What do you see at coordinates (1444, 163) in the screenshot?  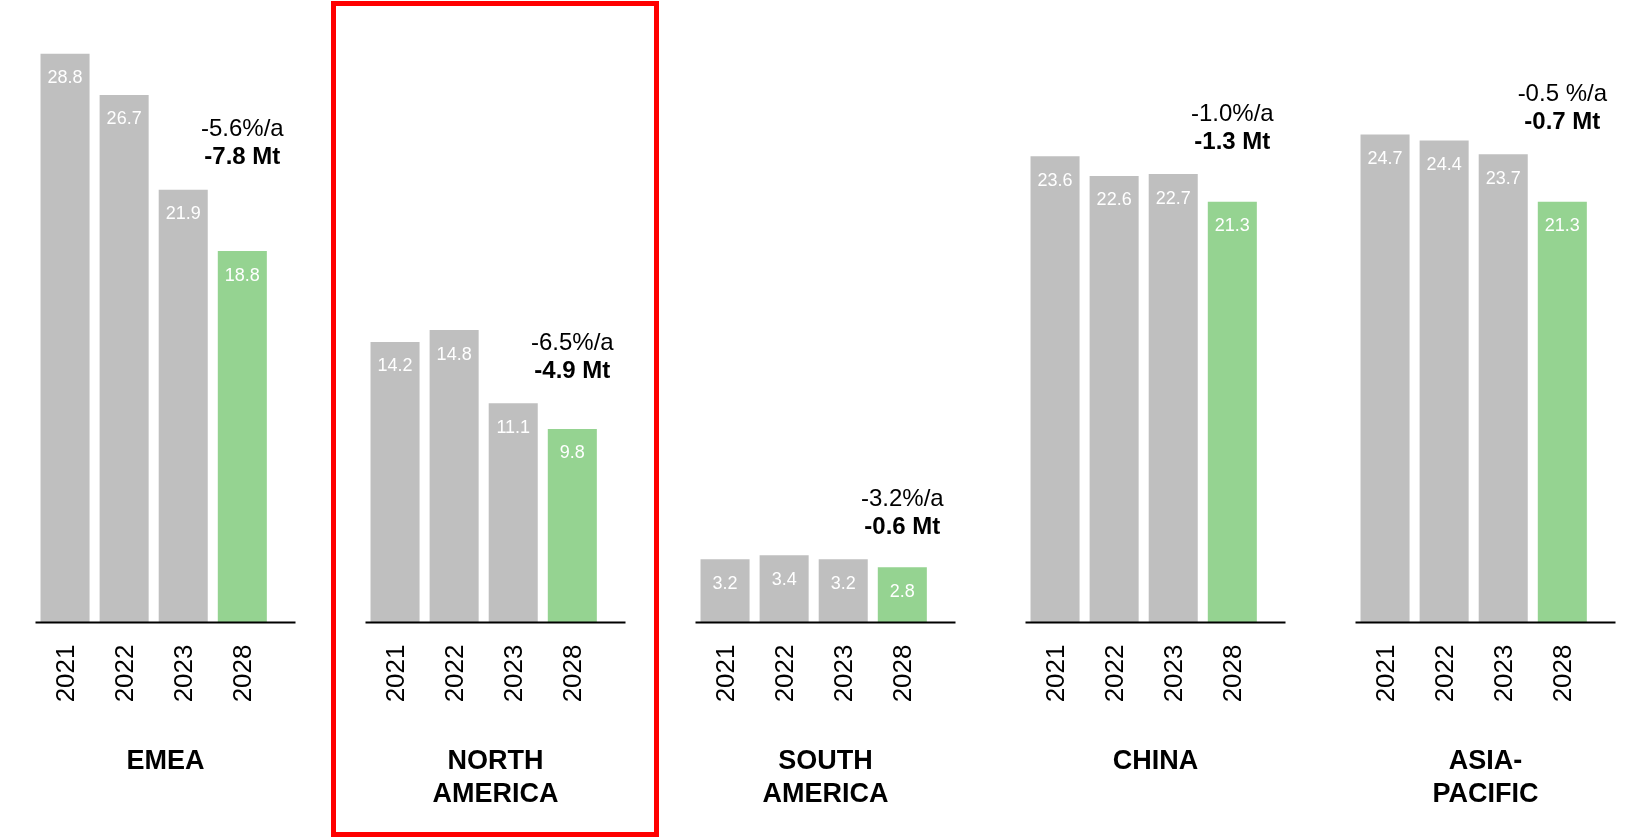 I see `data-label: 24.4` at bounding box center [1444, 163].